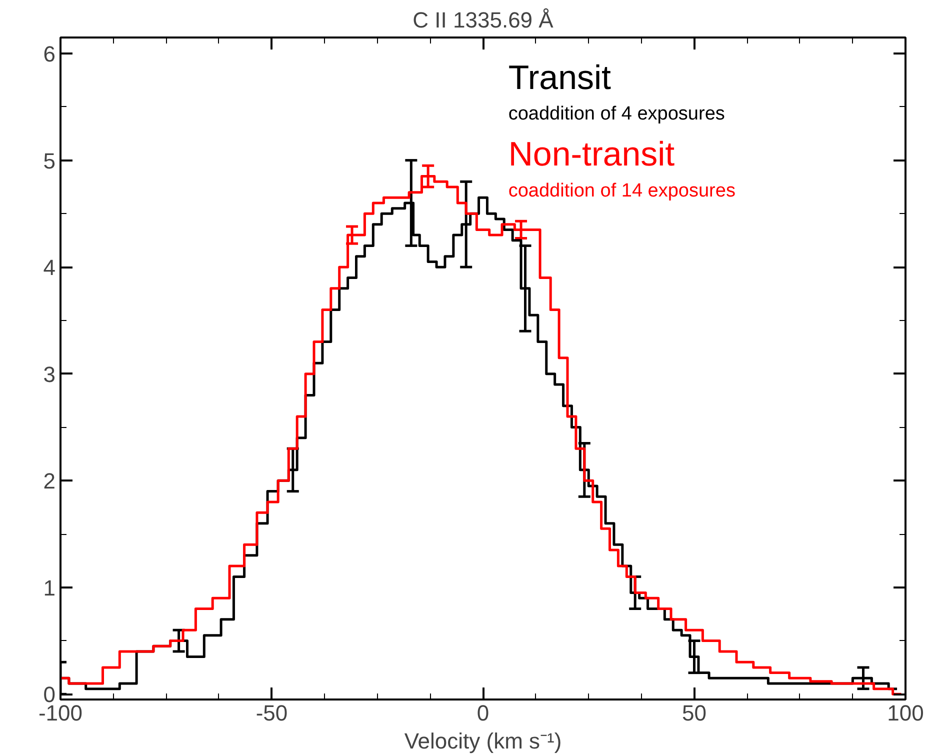  Describe the element at coordinates (272, 713) in the screenshot. I see `x-tick-label: -50` at that location.